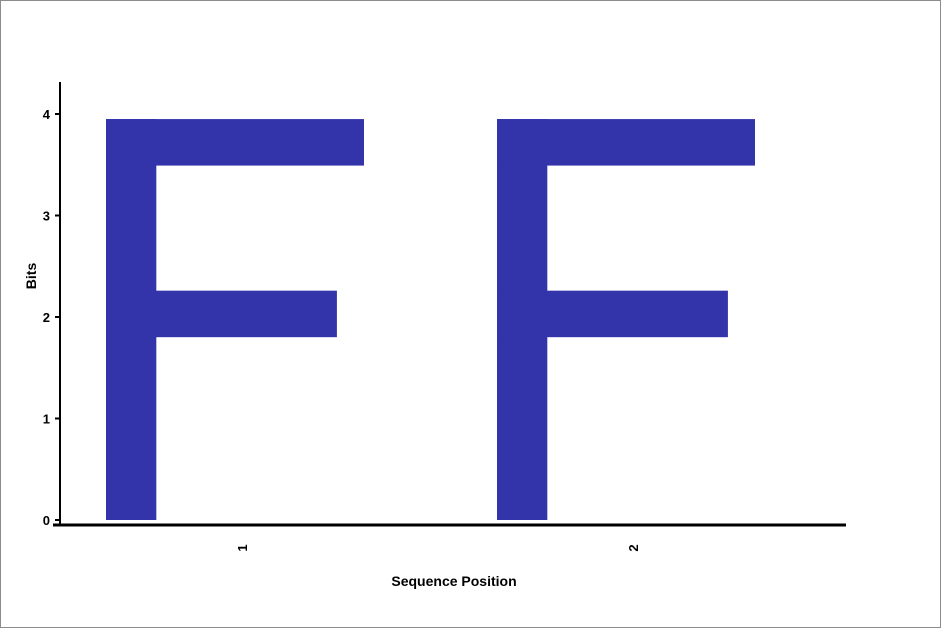 The image size is (941, 628). I want to click on x-tick-label: 1, so click(242, 547).